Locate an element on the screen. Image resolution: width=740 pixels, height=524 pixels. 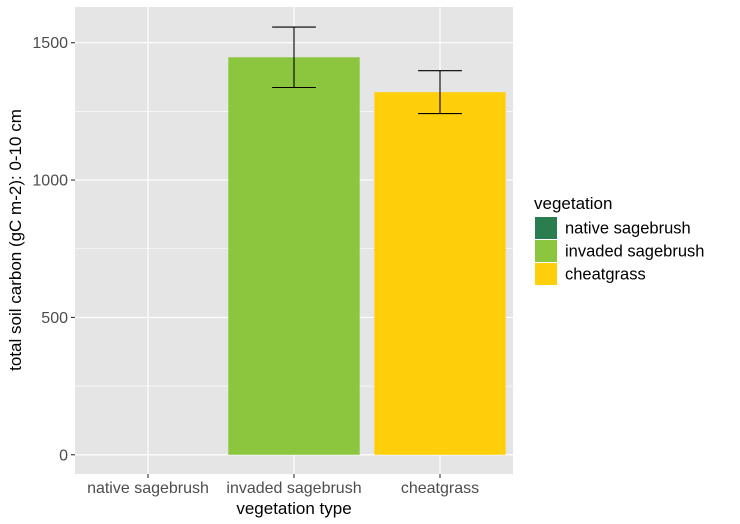
y-axis-title: total soil carbon (gC m-2): 0-10 cm is located at coordinates (15, 240).